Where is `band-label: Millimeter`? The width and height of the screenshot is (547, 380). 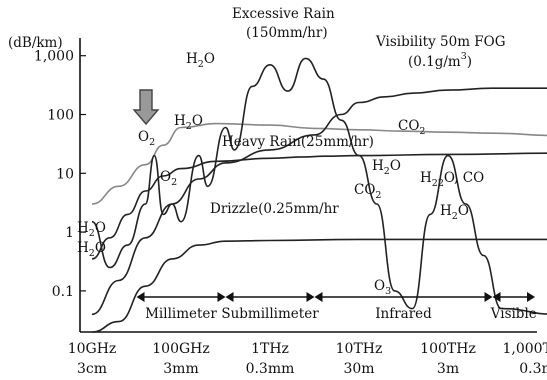
band-label: Millimeter is located at coordinates (181, 314).